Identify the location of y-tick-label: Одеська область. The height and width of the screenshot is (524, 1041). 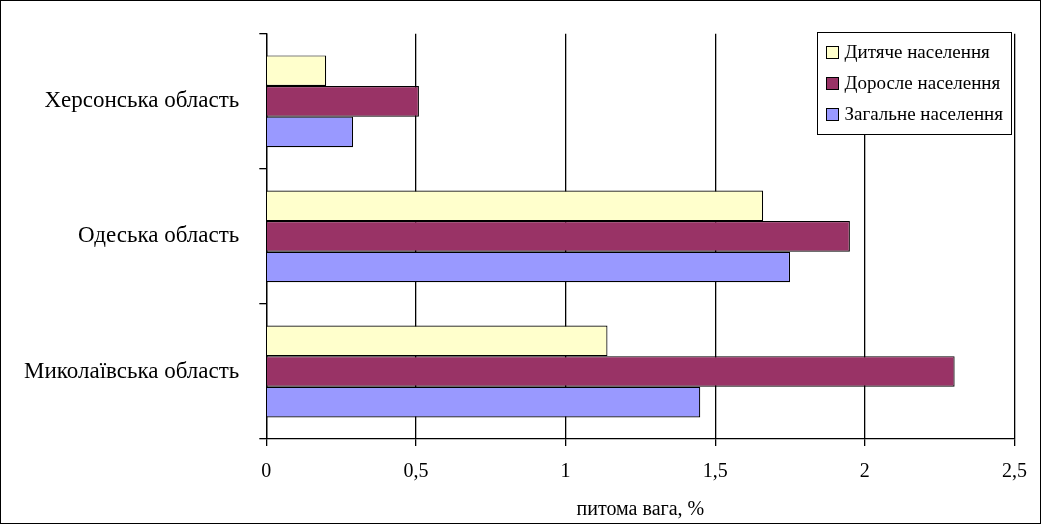
(158, 235).